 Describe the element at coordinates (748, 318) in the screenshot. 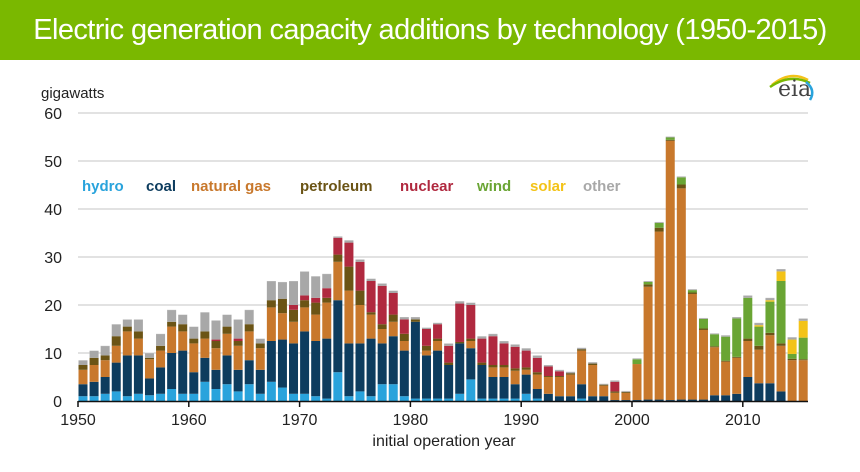

I see `bar-segment-wind` at that location.